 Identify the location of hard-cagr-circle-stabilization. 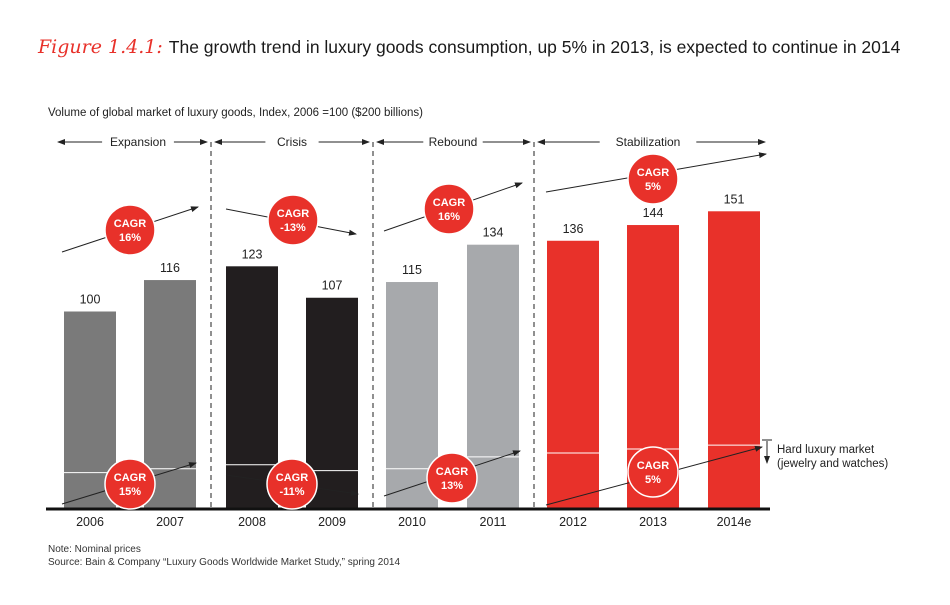
(653, 472).